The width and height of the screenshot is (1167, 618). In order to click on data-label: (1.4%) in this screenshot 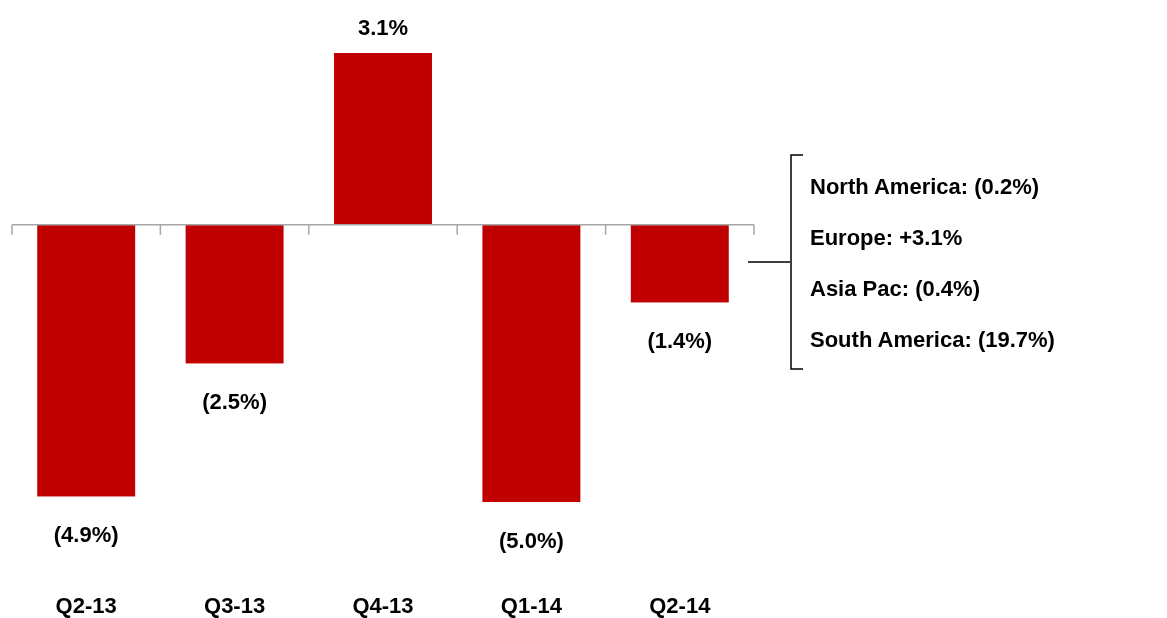, I will do `click(680, 341)`.